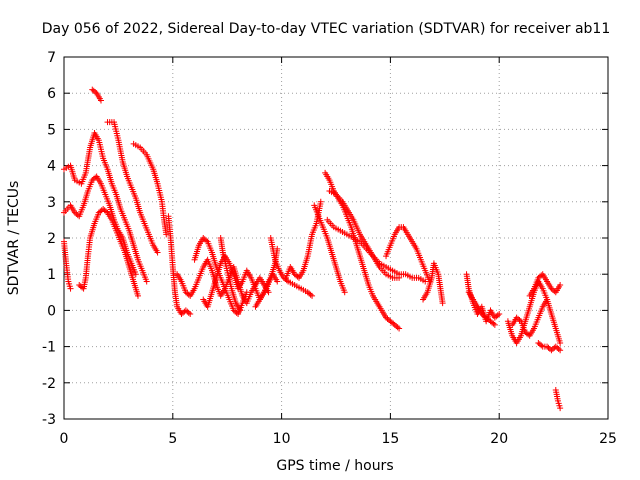 The image size is (640, 480). What do you see at coordinates (433, 283) in the screenshot?
I see `series-track-u` at bounding box center [433, 283].